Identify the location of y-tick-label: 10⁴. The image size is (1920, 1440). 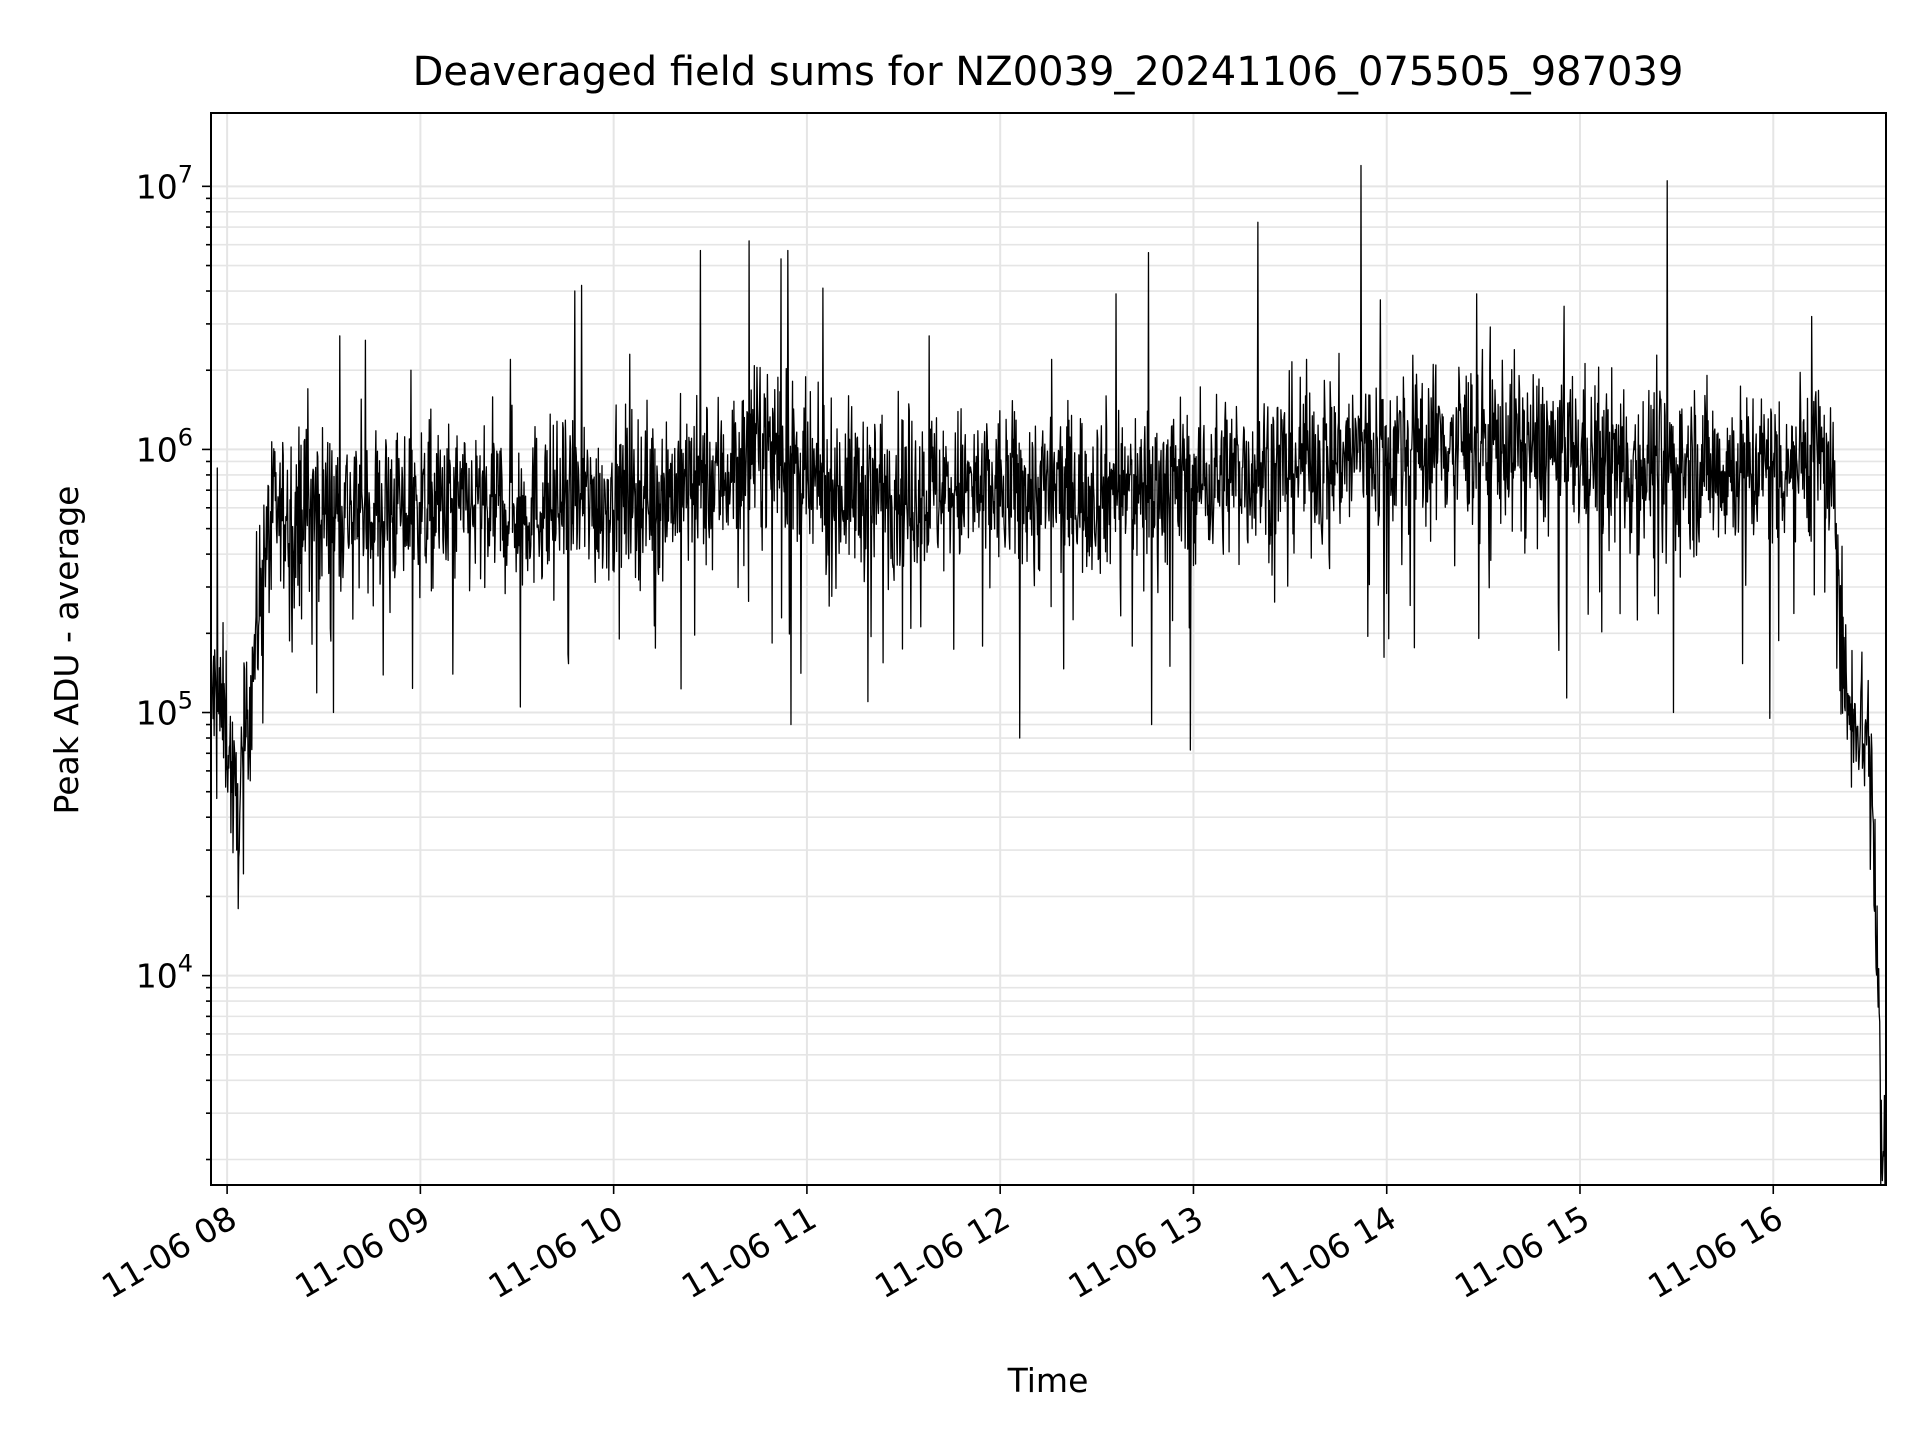
(164, 973).